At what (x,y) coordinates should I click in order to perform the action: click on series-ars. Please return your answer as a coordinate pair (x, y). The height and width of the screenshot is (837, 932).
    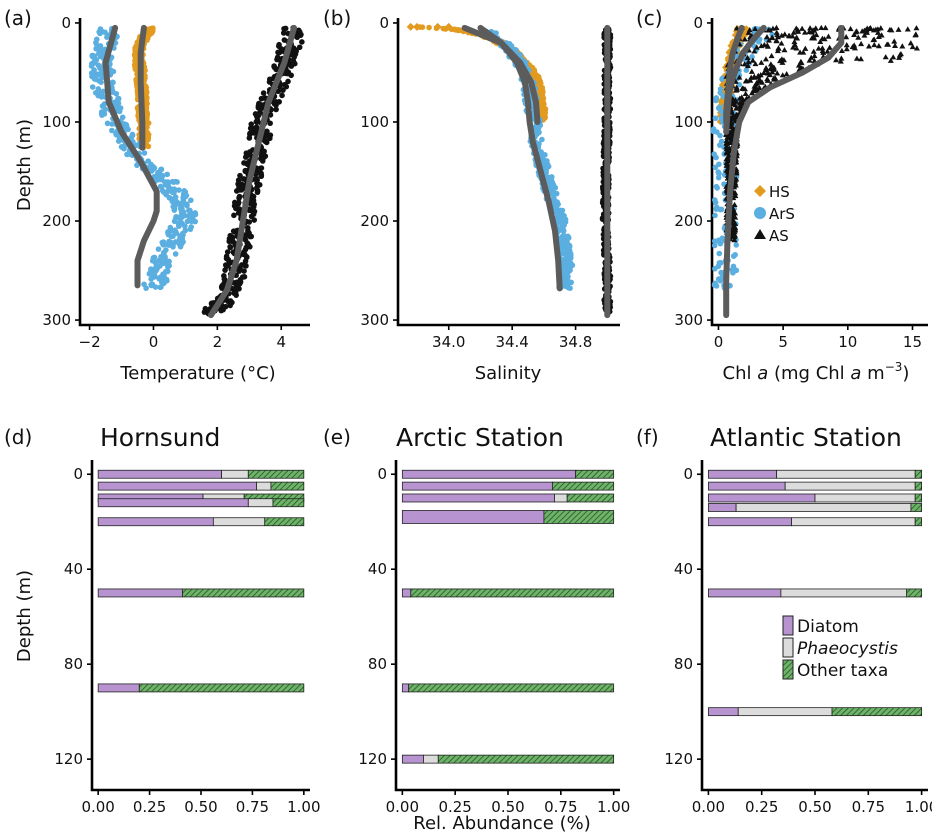
    Looking at the image, I should click on (529, 159).